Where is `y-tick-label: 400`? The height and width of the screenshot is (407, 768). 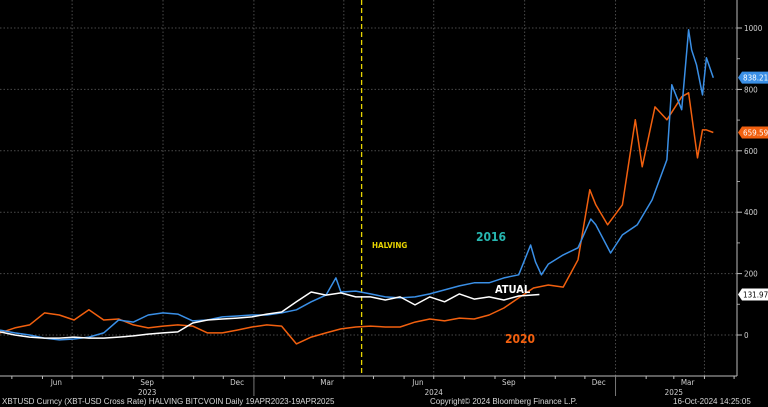
y-tick-label: 400 is located at coordinates (751, 212).